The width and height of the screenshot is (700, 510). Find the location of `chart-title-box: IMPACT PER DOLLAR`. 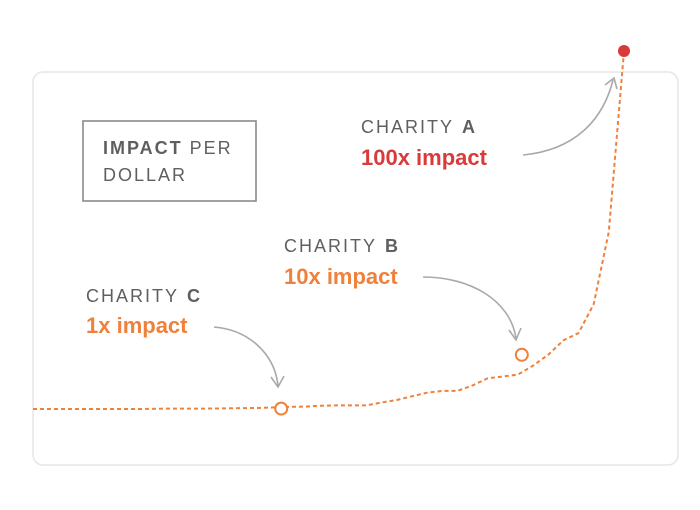

chart-title-box: IMPACT PER DOLLAR is located at coordinates (169, 161).